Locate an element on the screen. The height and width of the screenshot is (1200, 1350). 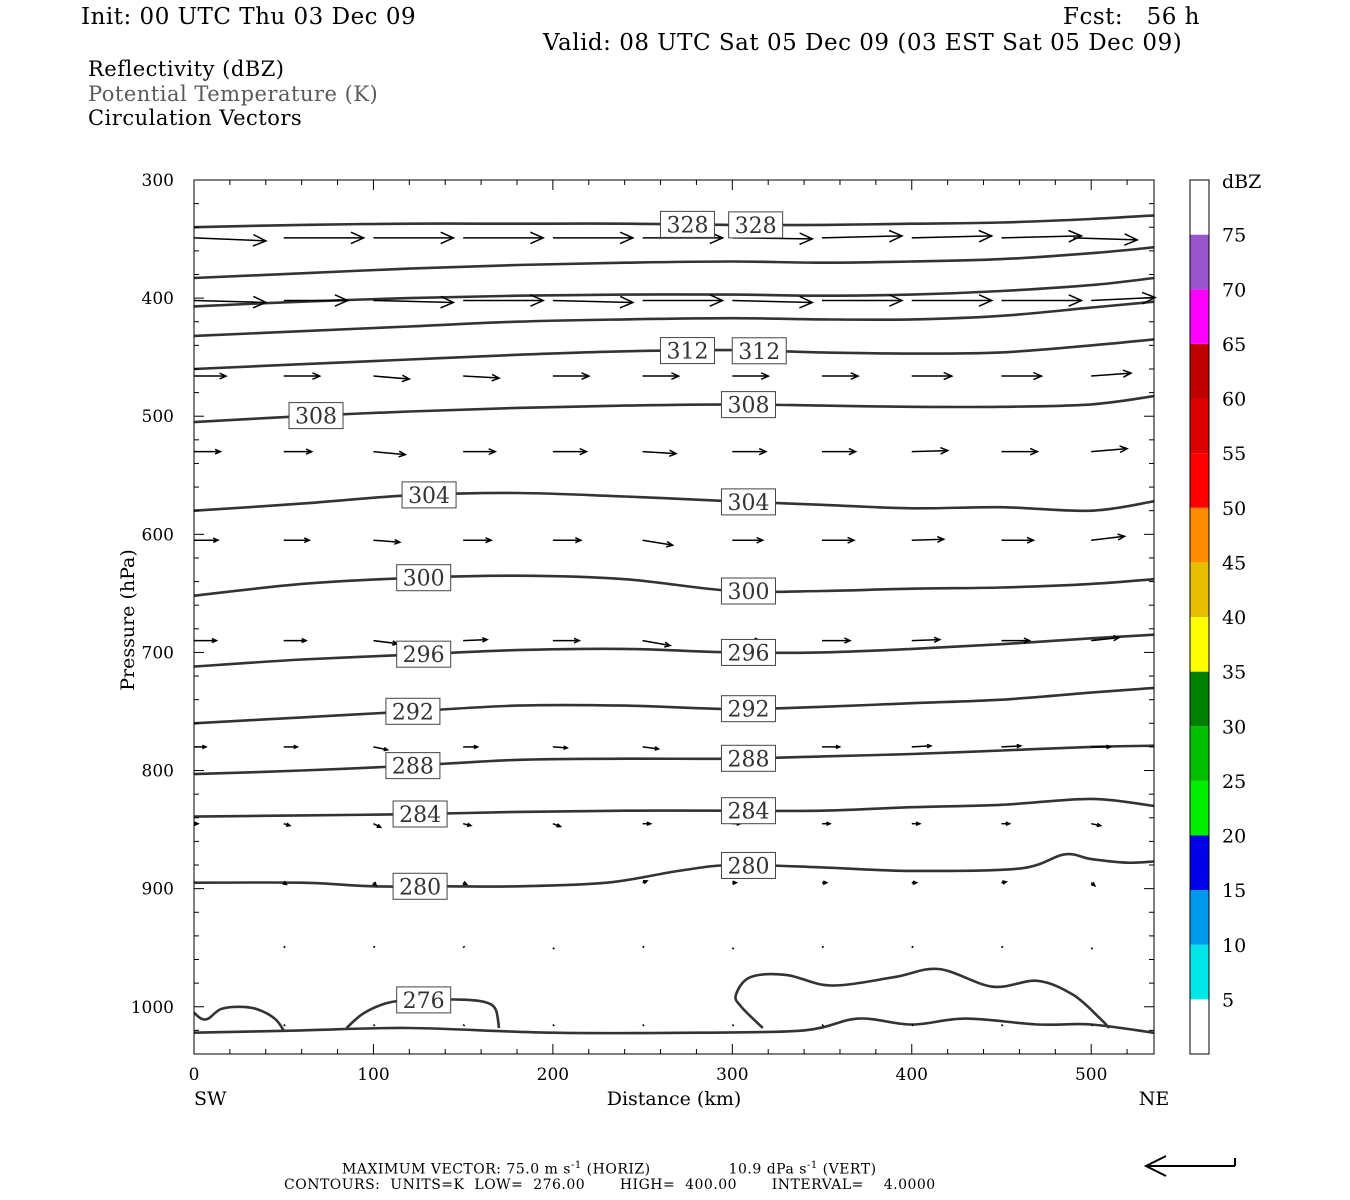
y-tick-label-600: 600 is located at coordinates (158, 535).